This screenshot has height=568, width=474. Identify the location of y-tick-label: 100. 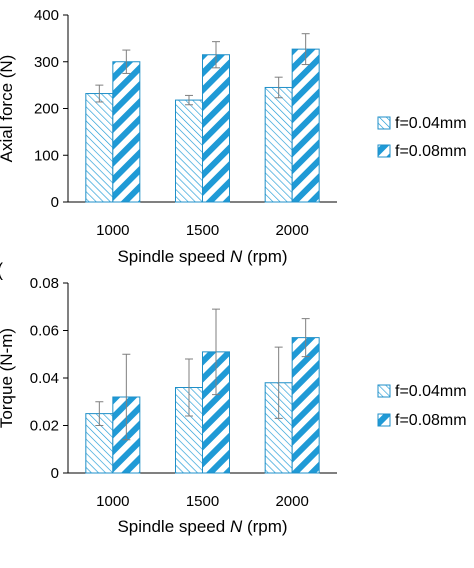
(46, 155).